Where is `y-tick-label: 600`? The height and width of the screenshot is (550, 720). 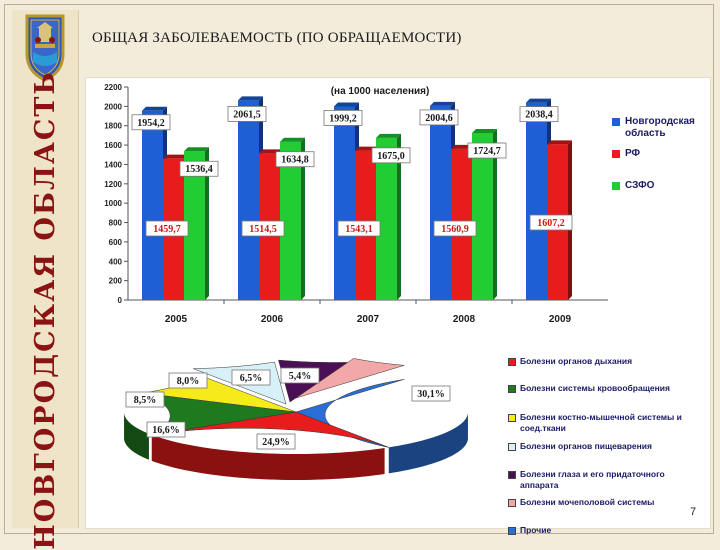
y-tick-label: 600 is located at coordinates (116, 242).